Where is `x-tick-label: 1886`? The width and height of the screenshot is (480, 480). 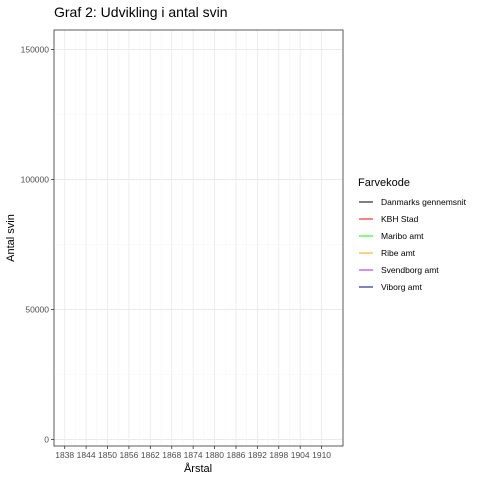 x-tick-label: 1886 is located at coordinates (236, 455).